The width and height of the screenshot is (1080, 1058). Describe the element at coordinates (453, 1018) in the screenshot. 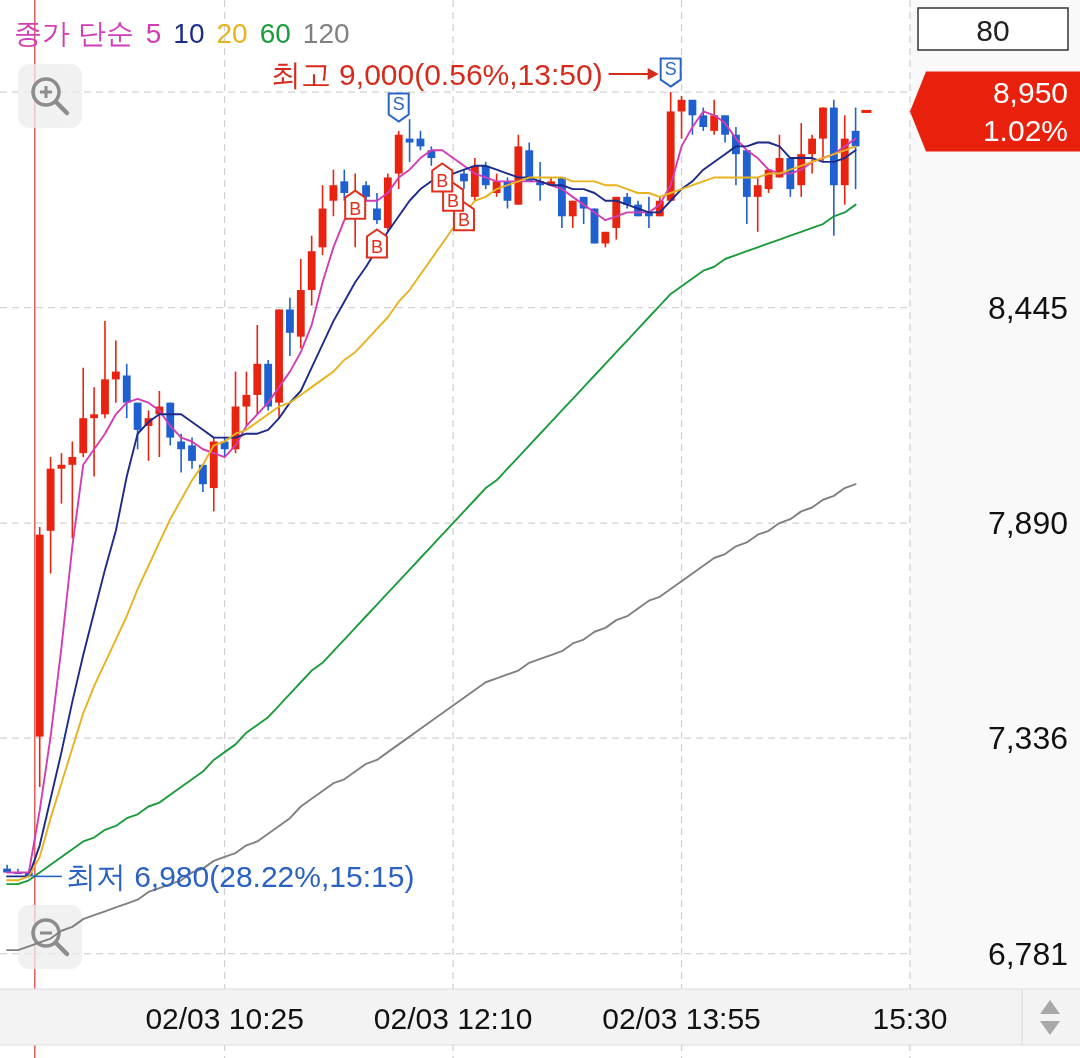

I see `x-tick-label: 02/03 12:10` at that location.